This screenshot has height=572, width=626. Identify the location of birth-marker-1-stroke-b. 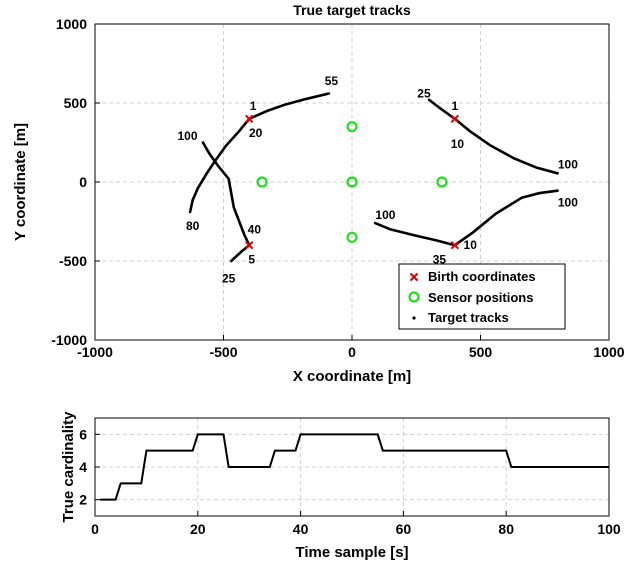
(249, 119).